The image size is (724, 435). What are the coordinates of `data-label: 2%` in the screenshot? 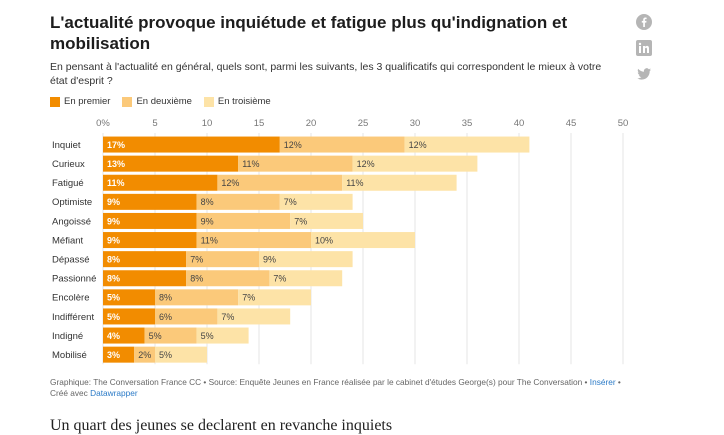 It's located at (144, 355).